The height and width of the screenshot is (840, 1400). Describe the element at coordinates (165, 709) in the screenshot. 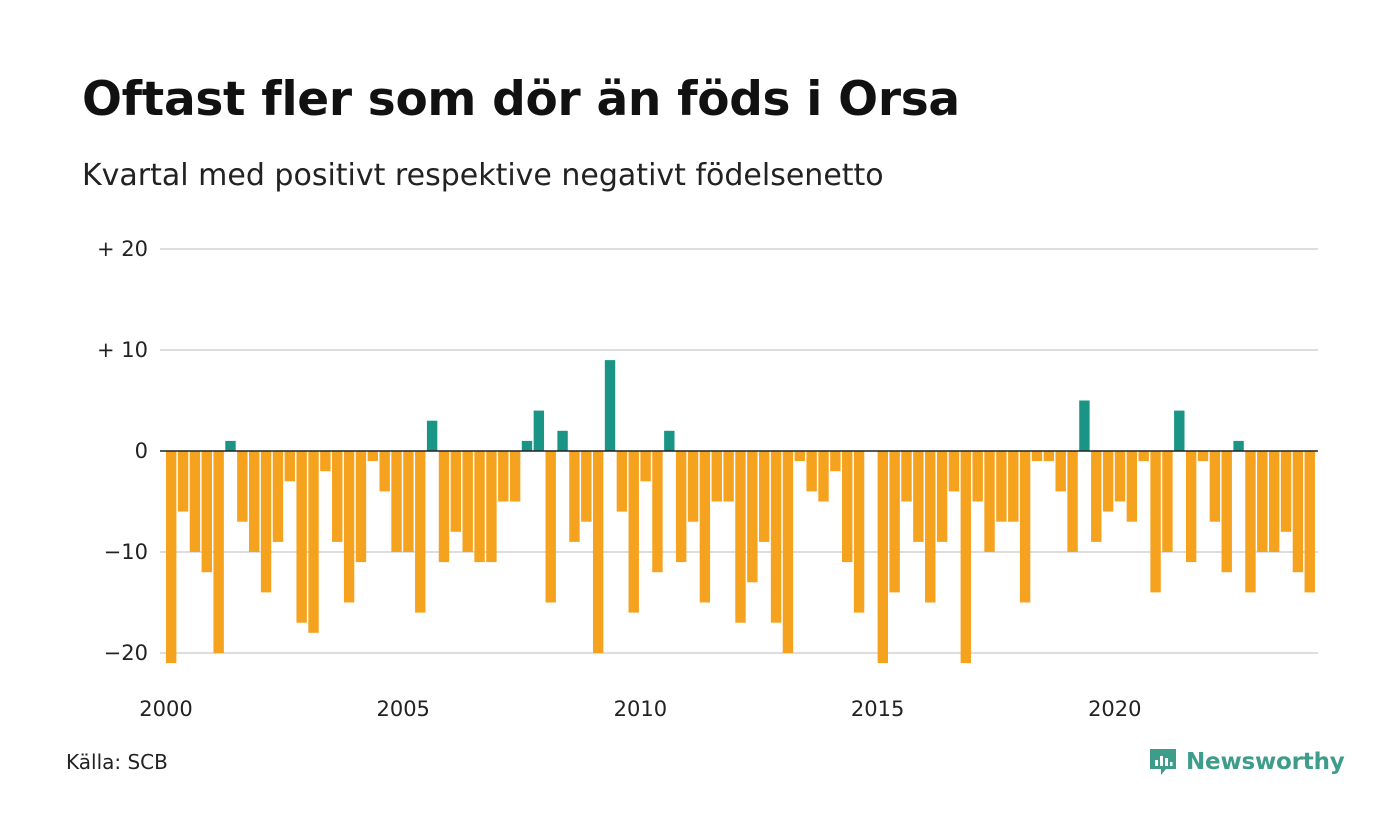

I see `x-tick-label: 2000` at that location.